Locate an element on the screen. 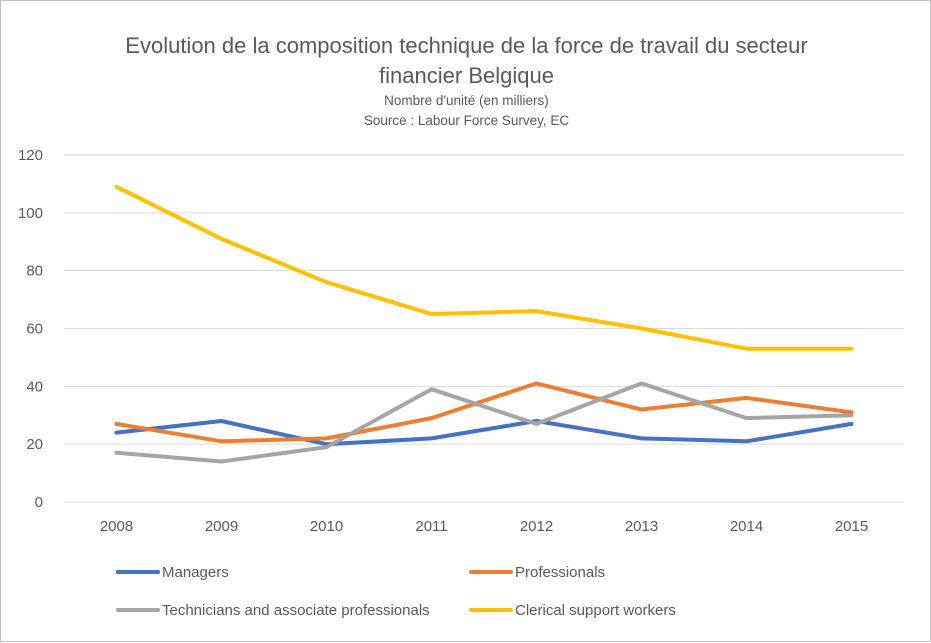 This screenshot has height=643, width=931. x-tick-label: 2012 is located at coordinates (536, 526).